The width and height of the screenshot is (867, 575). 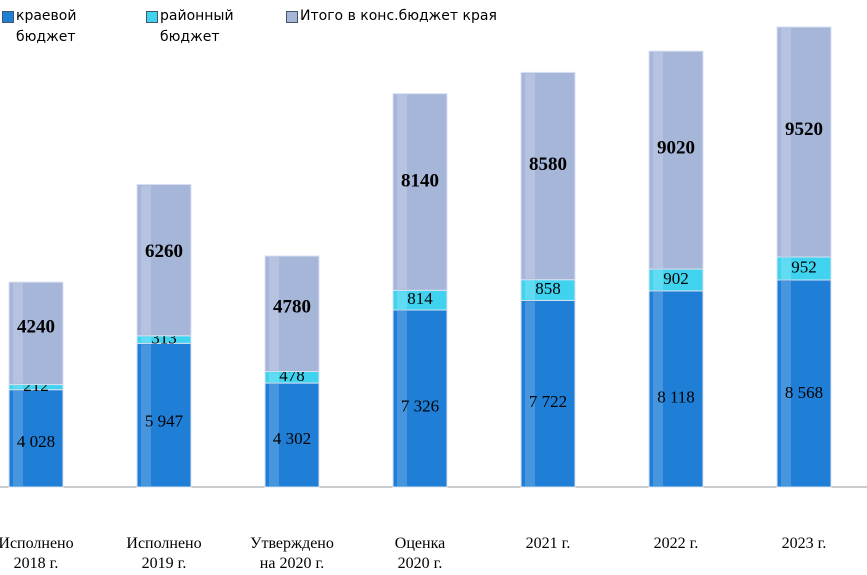 What do you see at coordinates (36, 441) in the screenshot?
I see `data-label: 4 028` at bounding box center [36, 441].